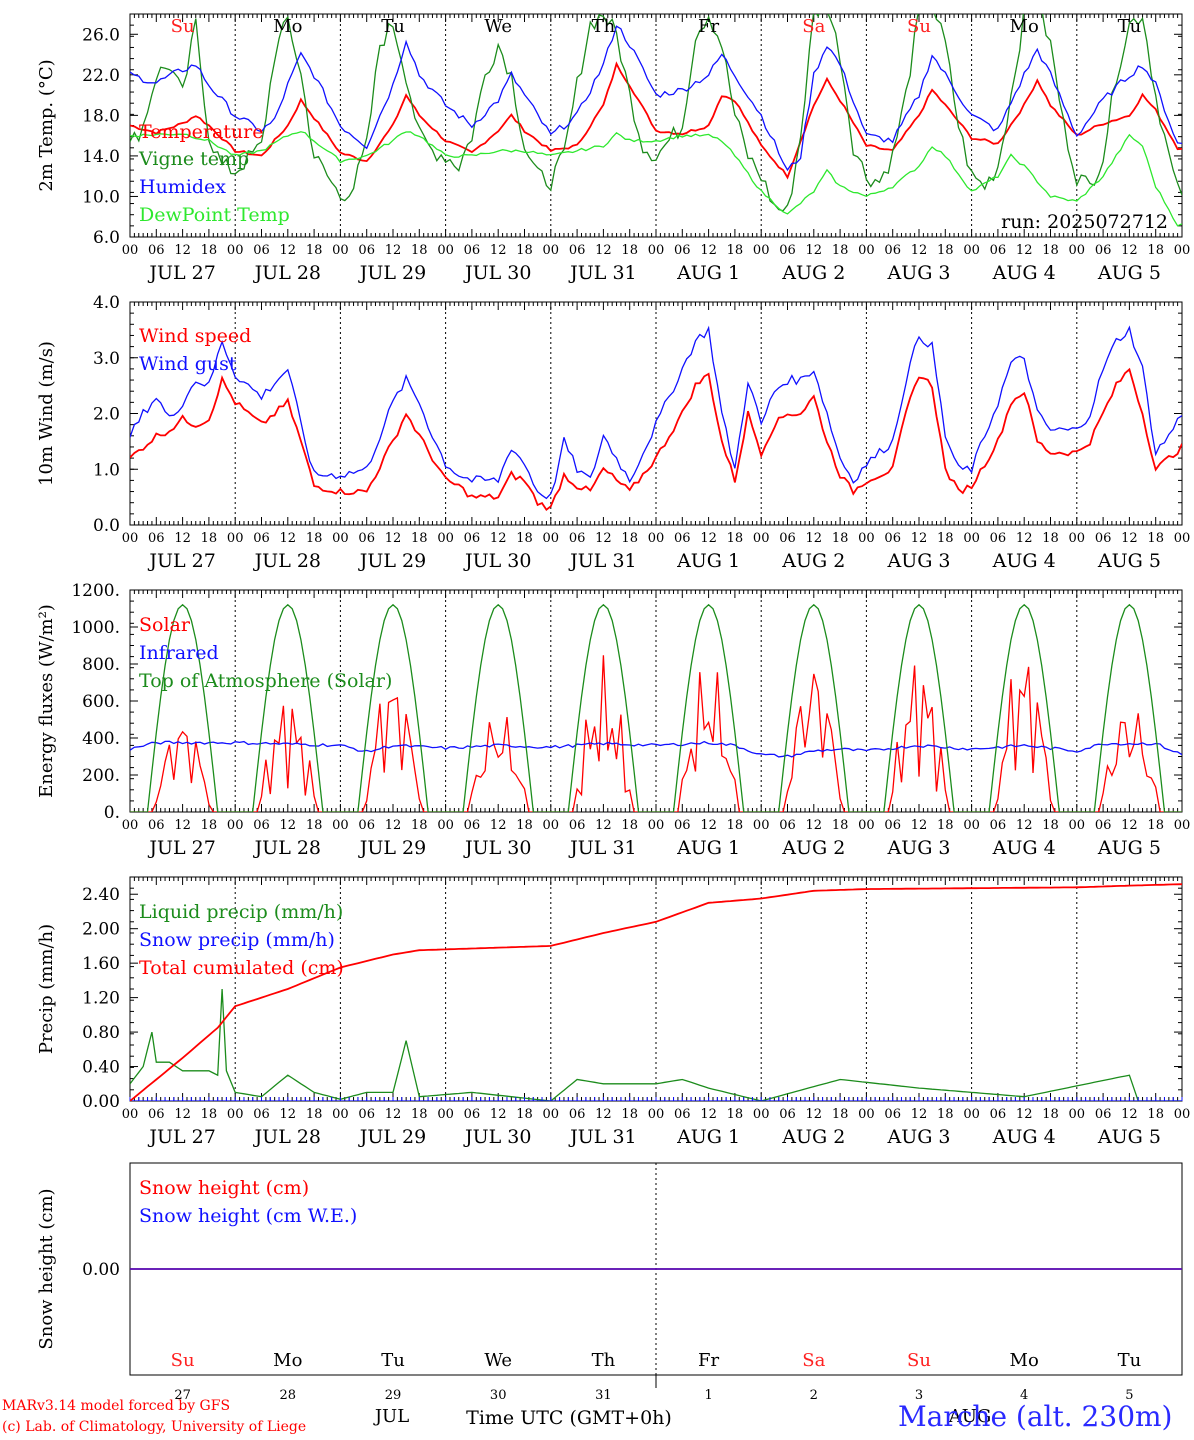  I want to click on y-tick-label: 0., so click(112, 813).